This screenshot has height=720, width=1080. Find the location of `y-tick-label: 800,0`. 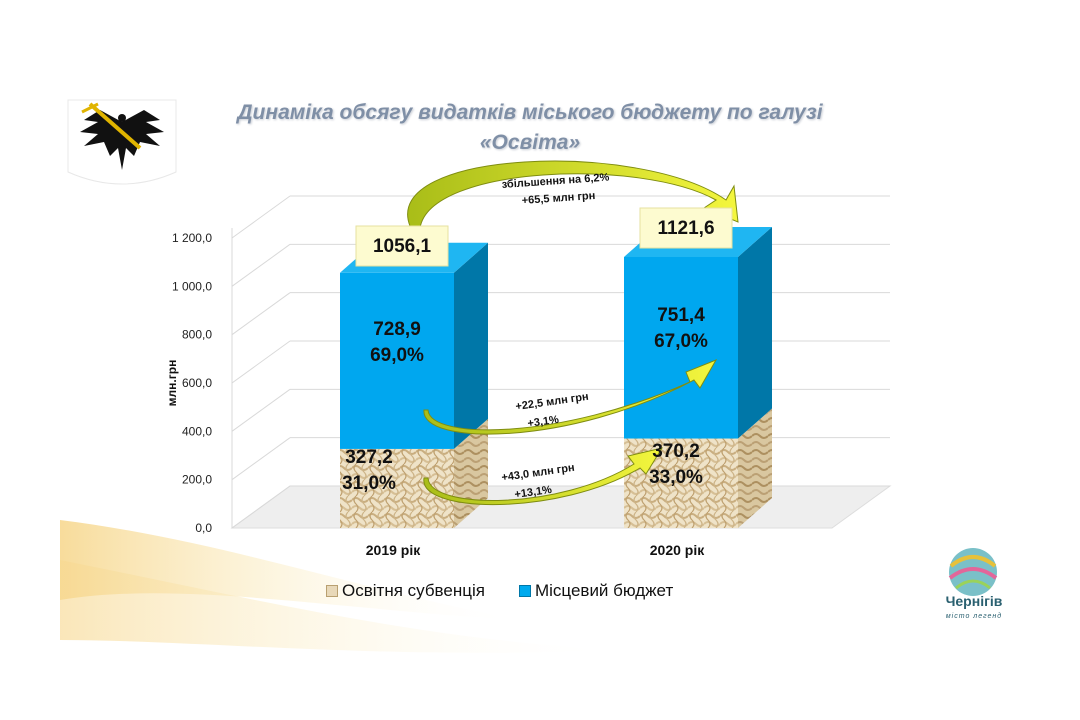

y-tick-label: 800,0 is located at coordinates (197, 335).